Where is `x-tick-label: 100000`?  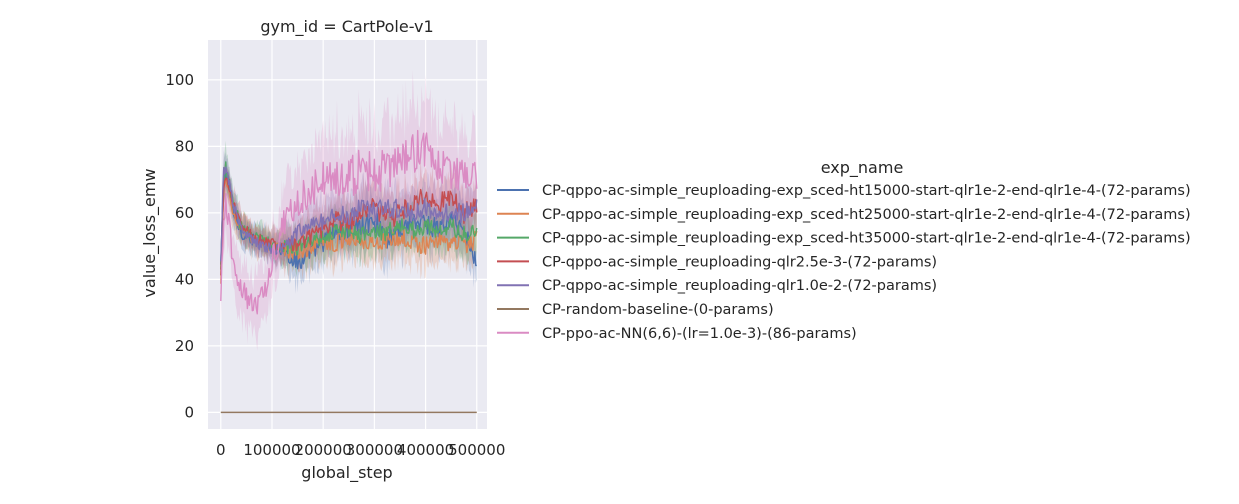 x-tick-label: 100000 is located at coordinates (271, 450).